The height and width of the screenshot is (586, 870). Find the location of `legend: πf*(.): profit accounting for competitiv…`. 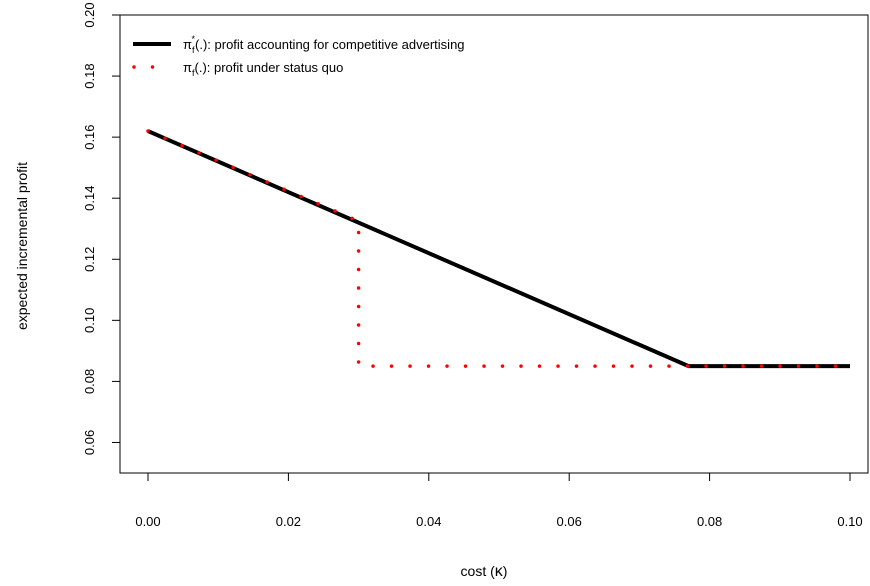

legend: πf*(.): profit accounting for competitiv… is located at coordinates (298, 56).